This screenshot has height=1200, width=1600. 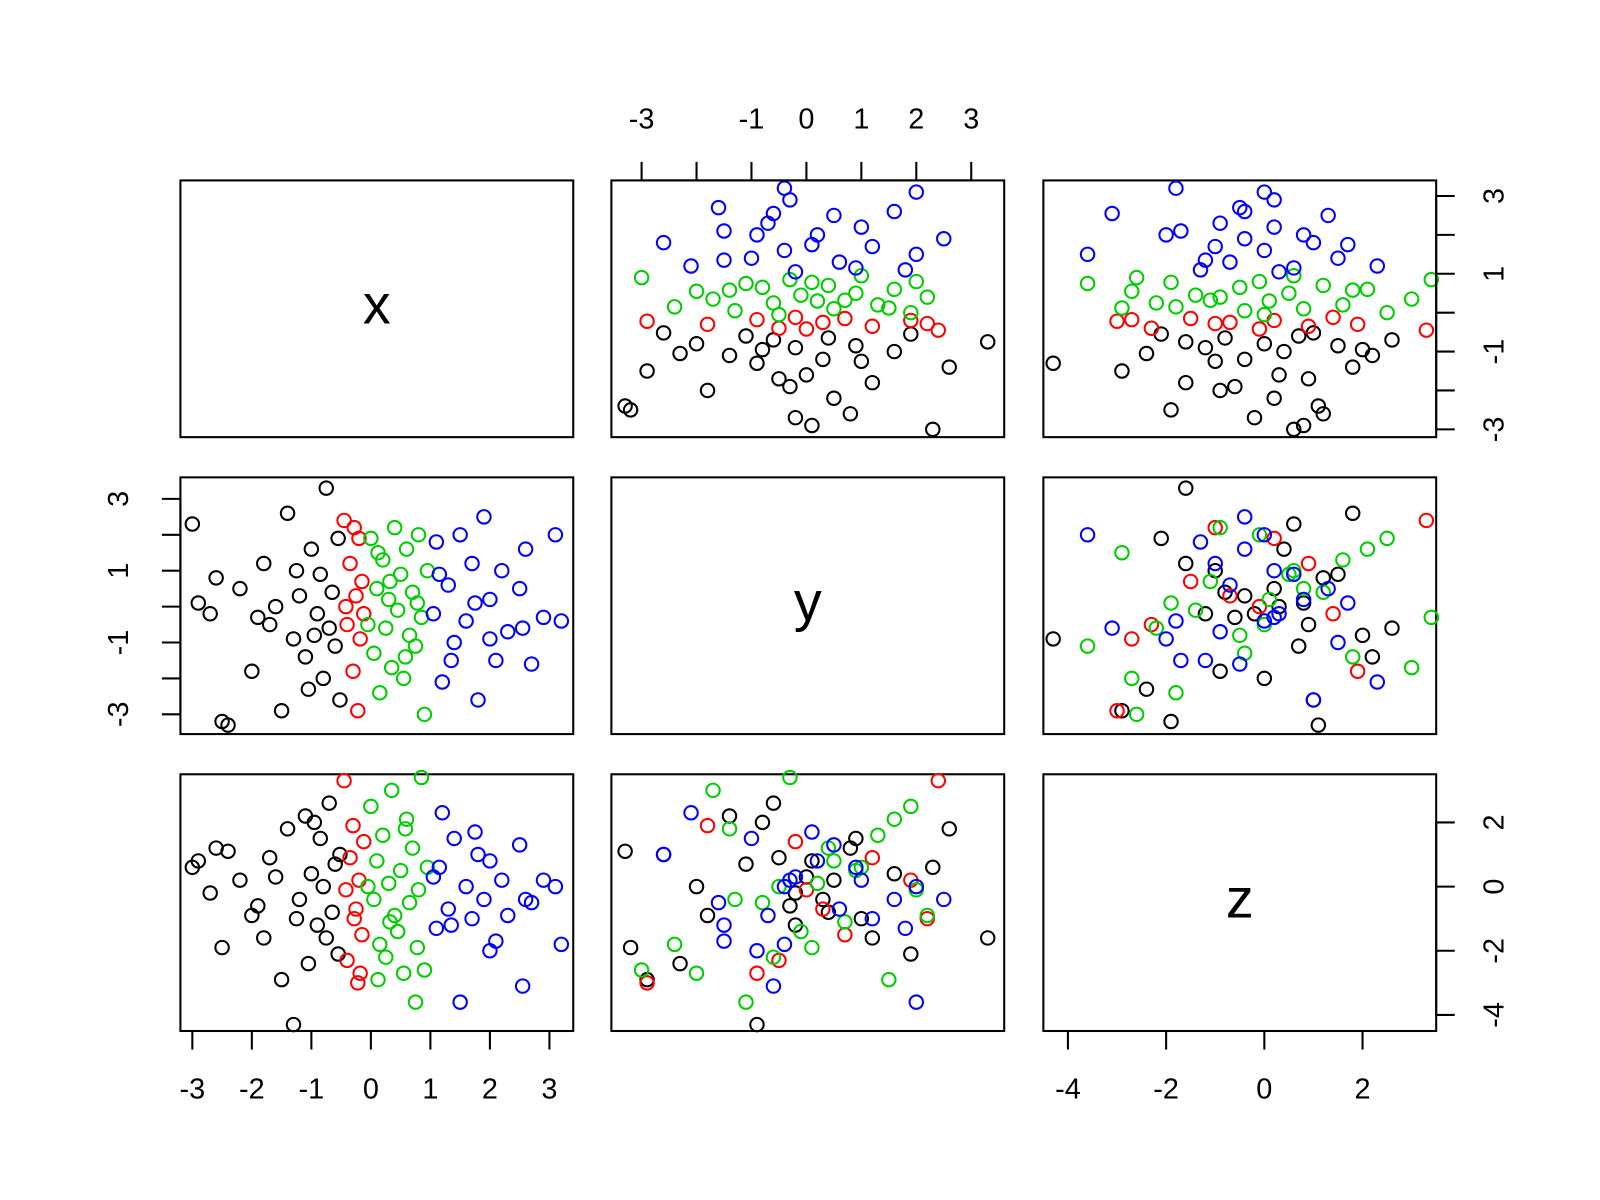 What do you see at coordinates (1264, 1089) in the screenshot?
I see `tick-label: 0` at bounding box center [1264, 1089].